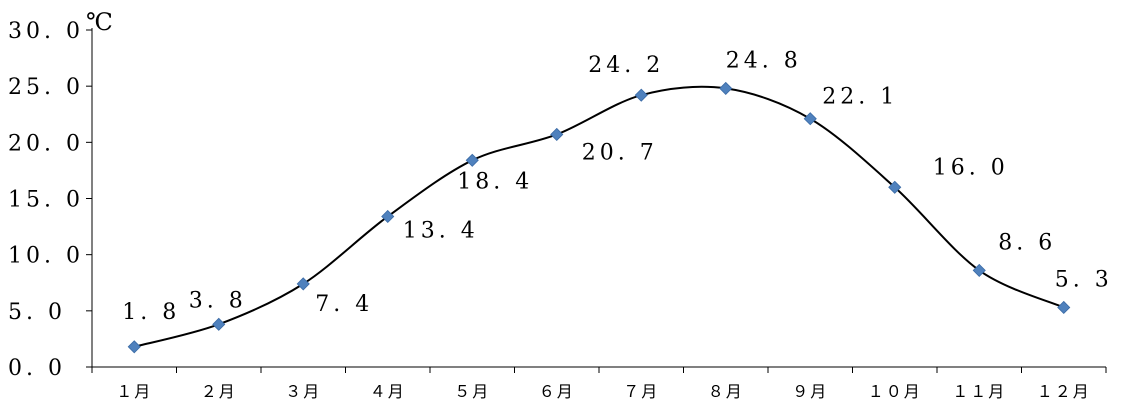  I want to click on data-value-label: 24. 8, so click(764, 60).